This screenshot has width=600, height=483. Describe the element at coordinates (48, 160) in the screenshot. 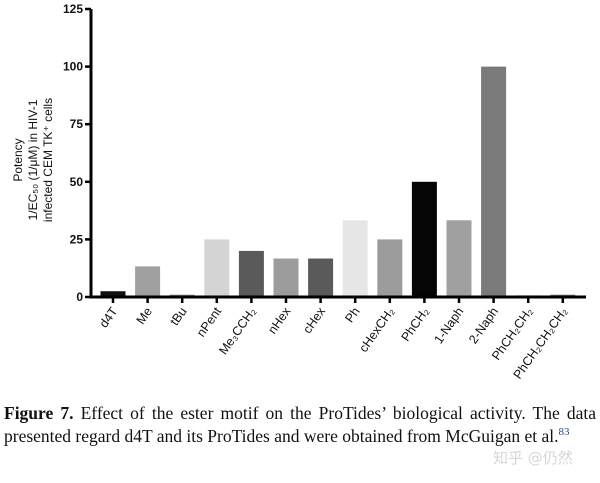

I see `y-axis-label-line: infected CEM TK⁺ cells` at that location.